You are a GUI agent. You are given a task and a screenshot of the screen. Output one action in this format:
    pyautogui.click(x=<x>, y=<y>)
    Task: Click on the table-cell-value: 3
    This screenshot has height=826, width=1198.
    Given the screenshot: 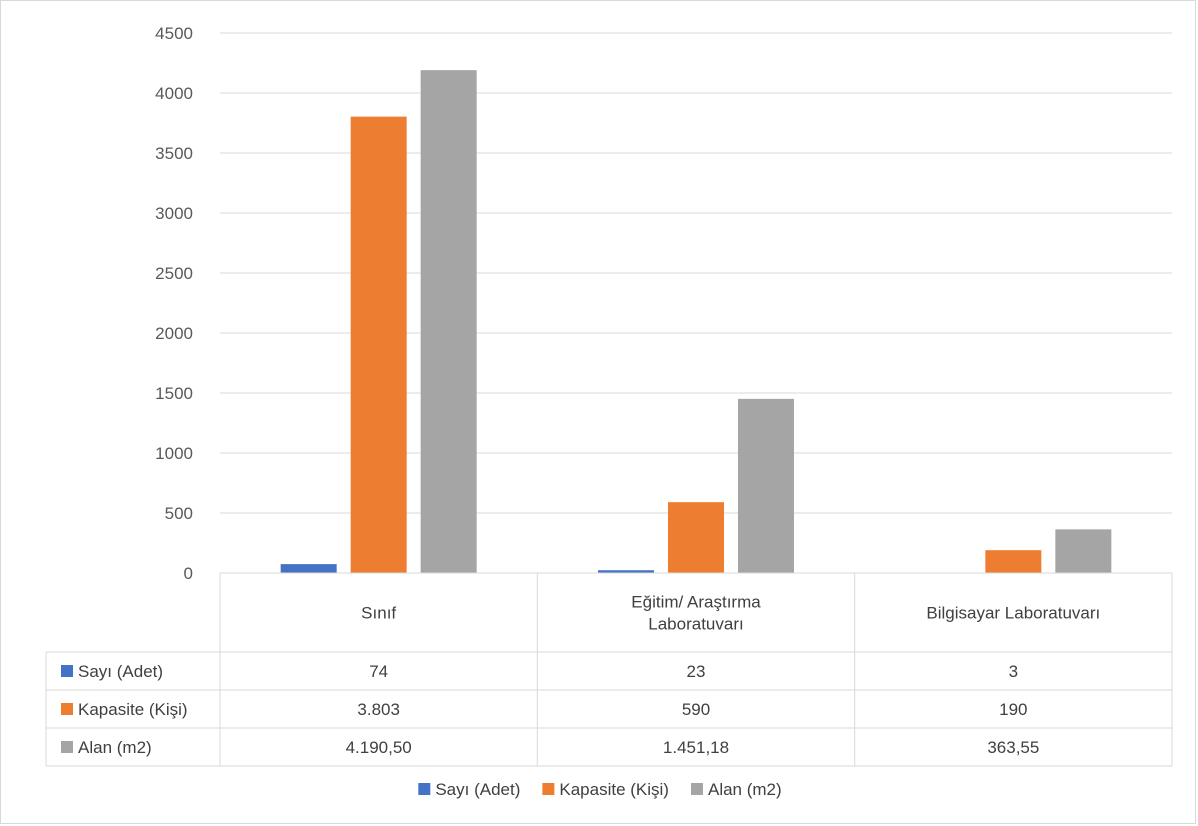 What is the action you would take?
    pyautogui.click(x=1013, y=671)
    